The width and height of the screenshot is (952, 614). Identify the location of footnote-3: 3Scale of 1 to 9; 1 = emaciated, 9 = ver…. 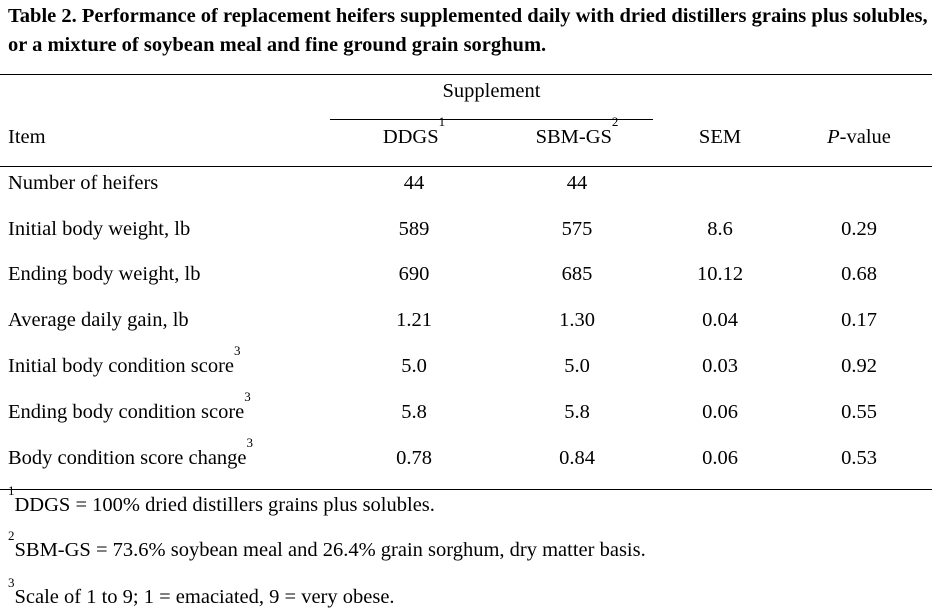
(201, 592).